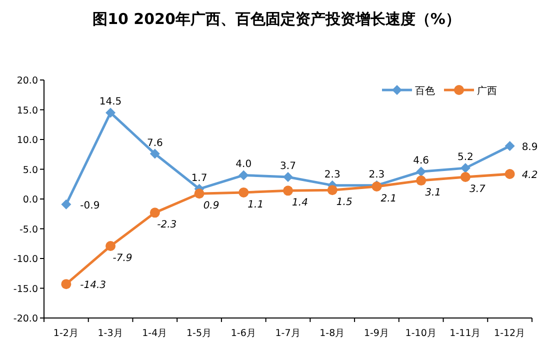 Image resolution: width=553 pixels, height=355 pixels. What do you see at coordinates (93, 286) in the screenshot?
I see `data-label: -14.3` at bounding box center [93, 286].